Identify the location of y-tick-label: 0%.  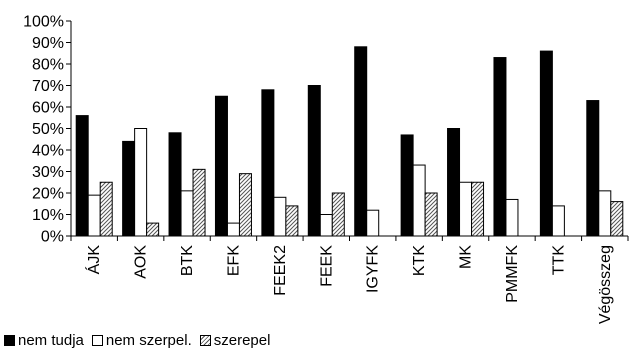
(52, 237).